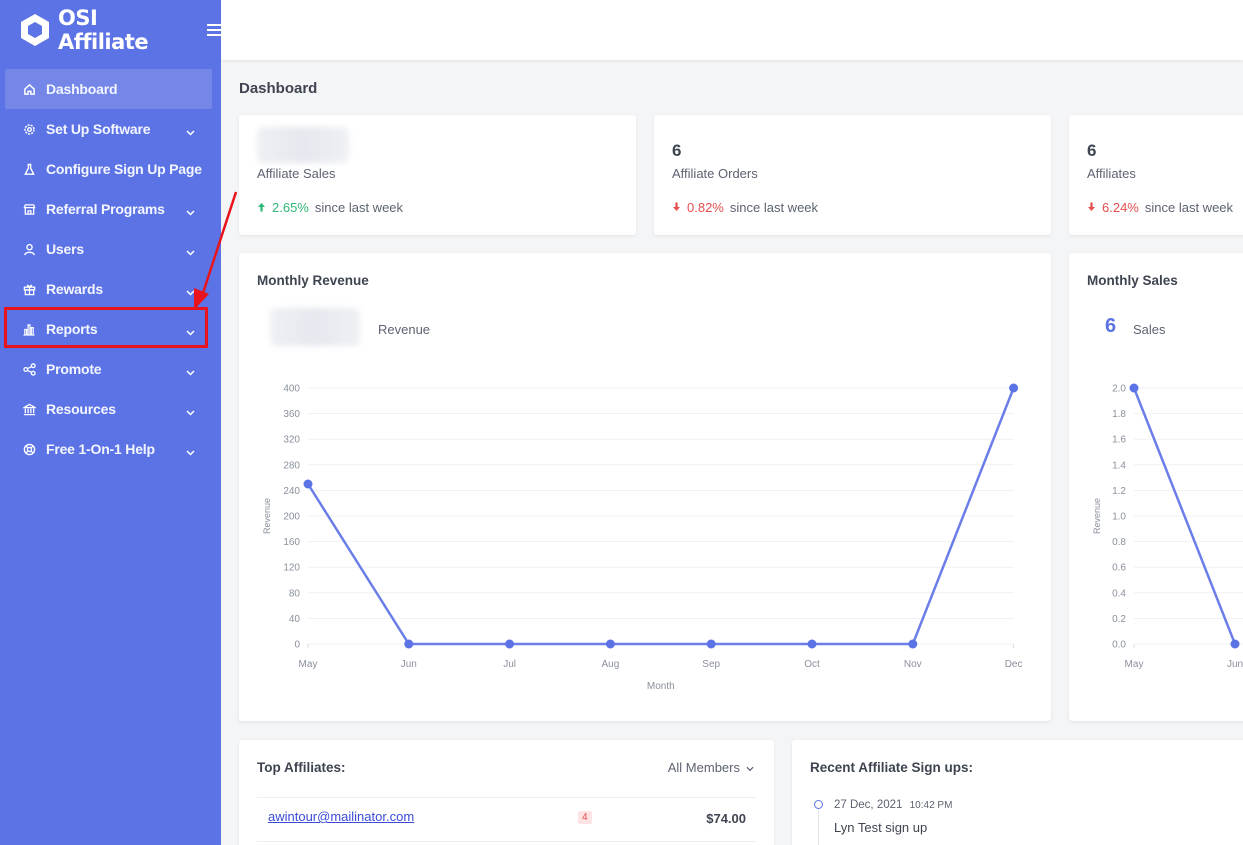 The image size is (1243, 845). I want to click on sidebar-item-dashboard: Dashboard, so click(108, 89).